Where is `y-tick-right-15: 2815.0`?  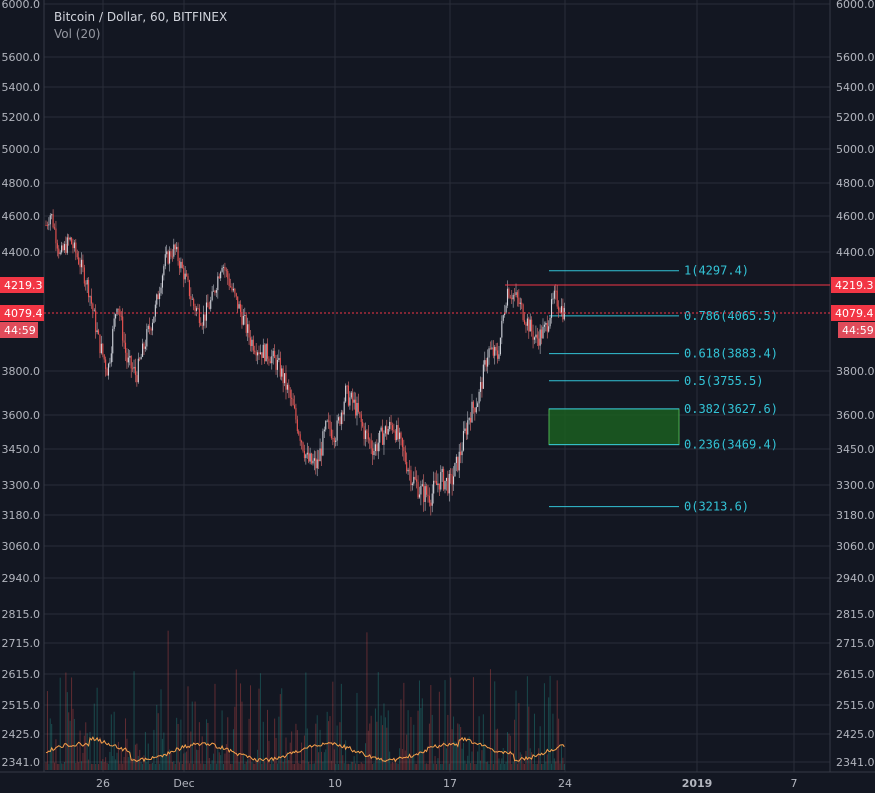 y-tick-right-15: 2815.0 is located at coordinates (855, 614).